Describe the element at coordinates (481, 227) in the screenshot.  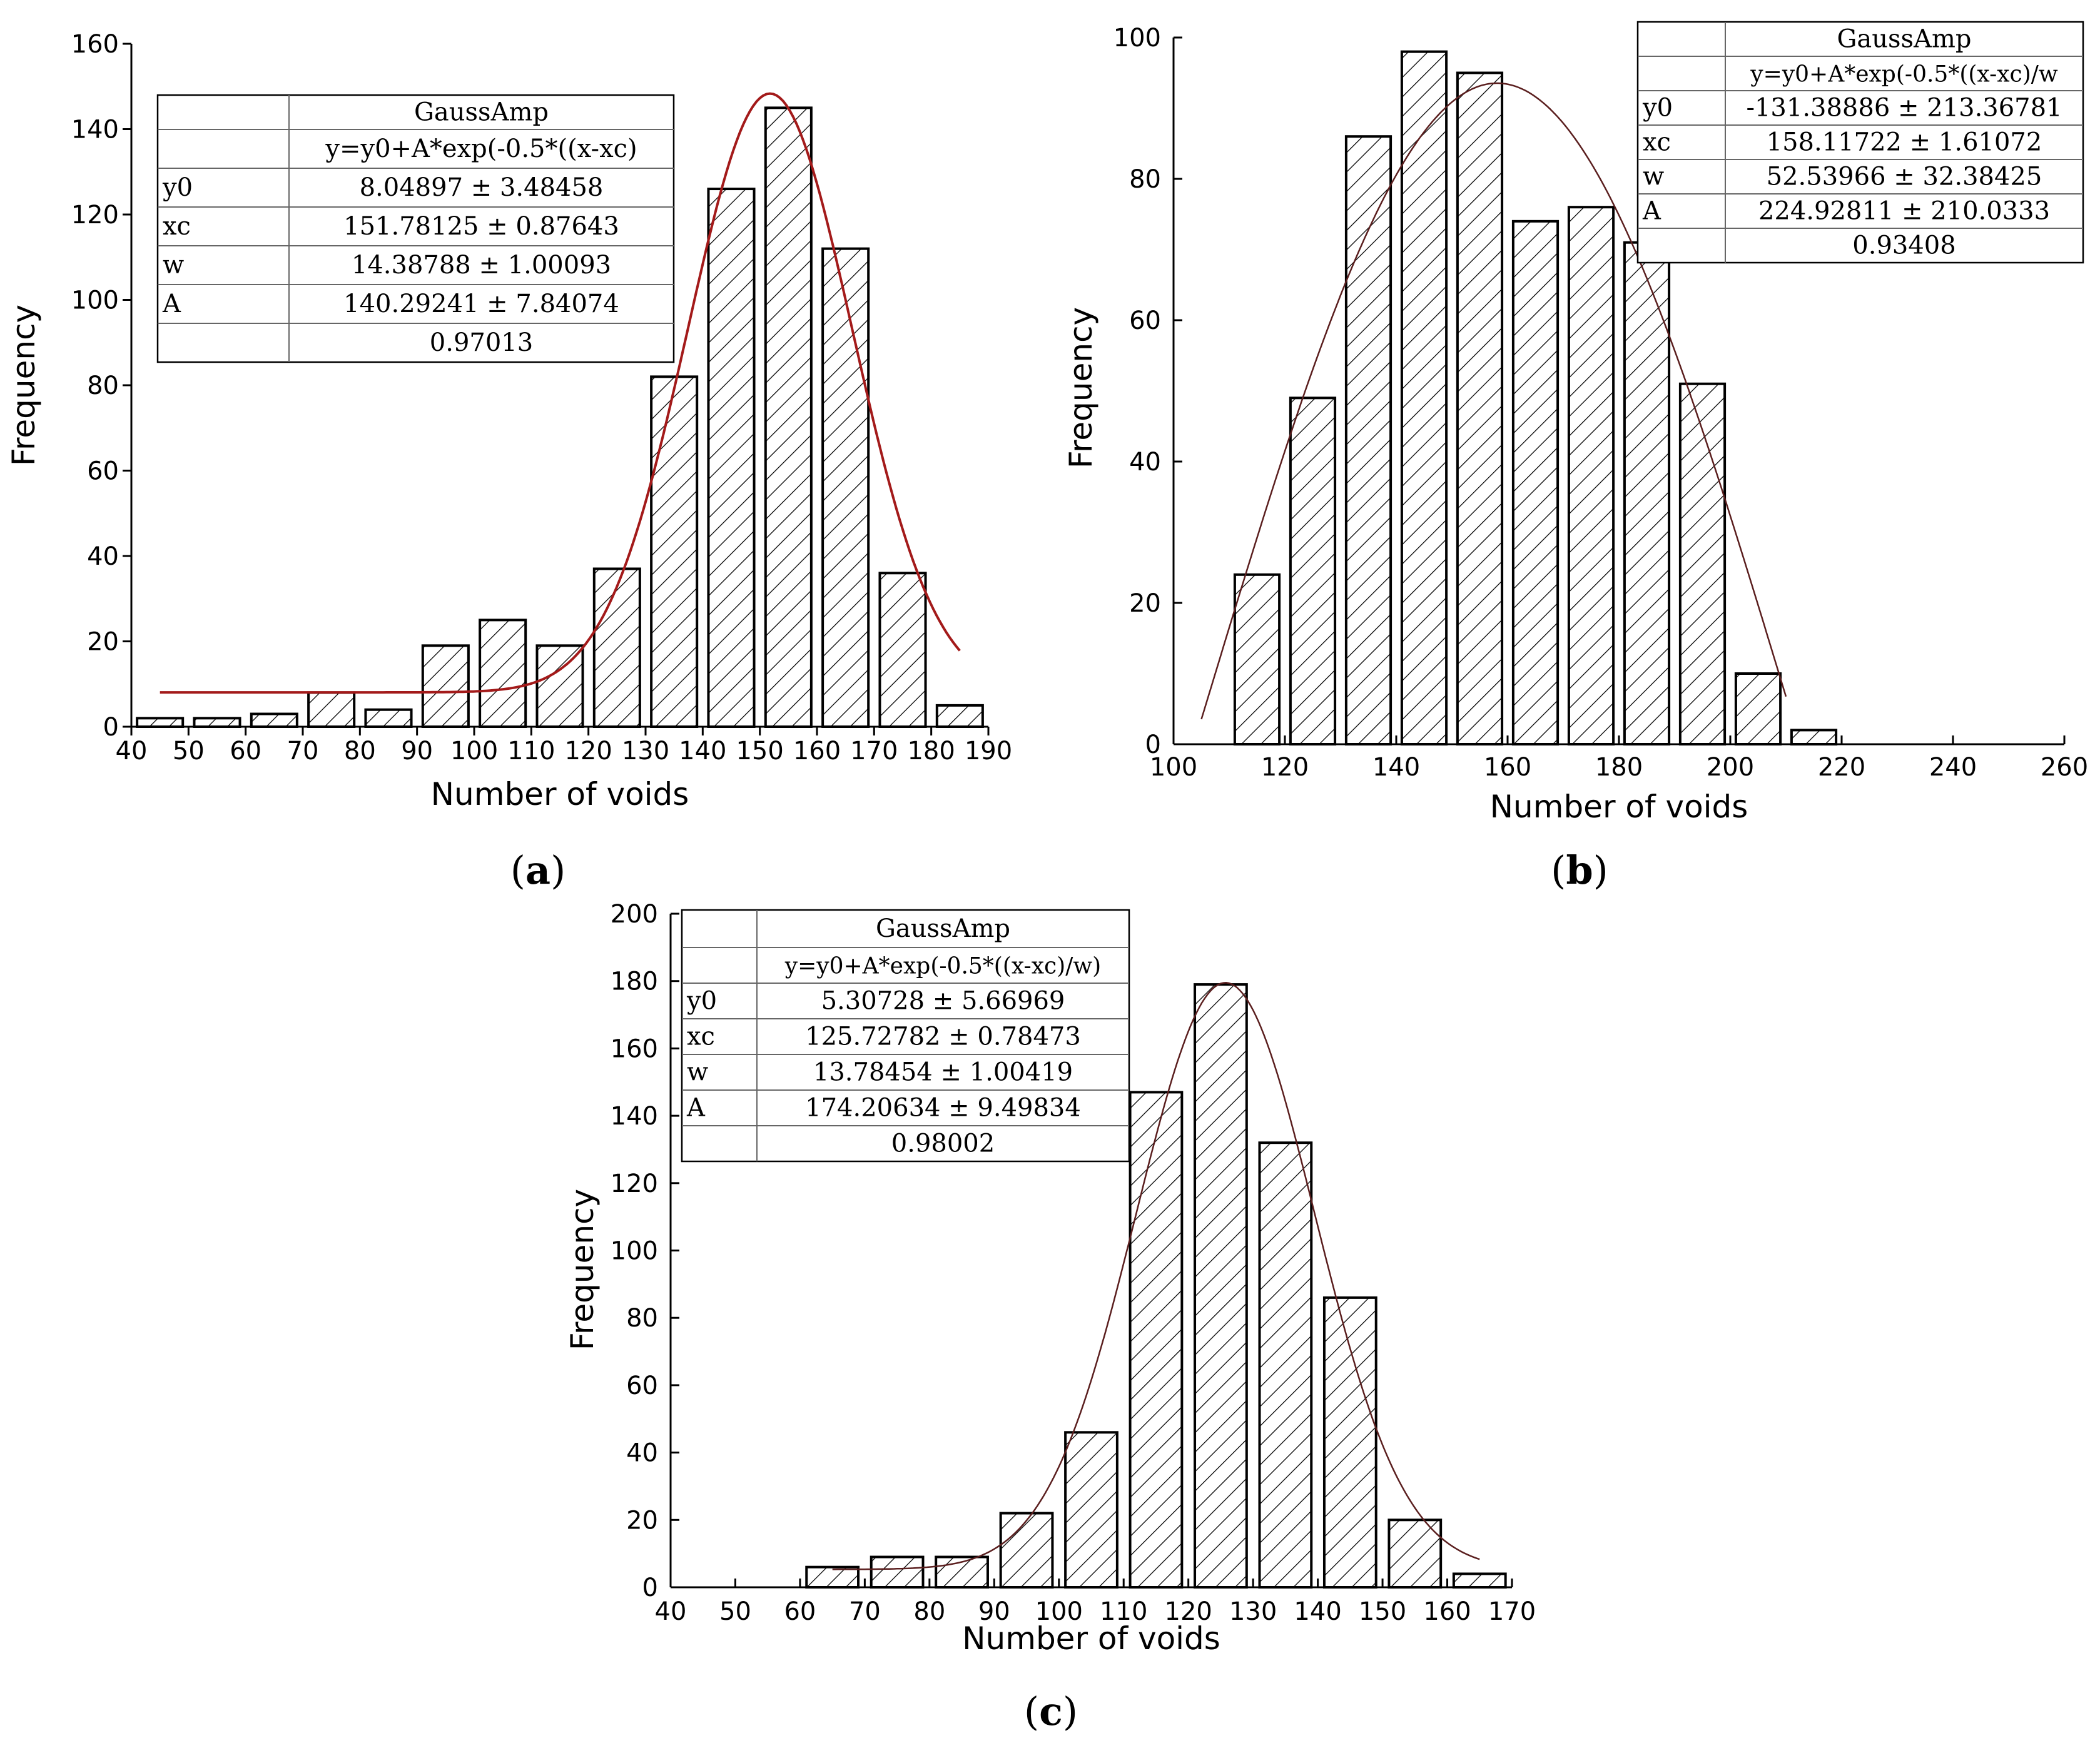
I see `fit-param-value: 151.78125 ± 0.87643` at that location.